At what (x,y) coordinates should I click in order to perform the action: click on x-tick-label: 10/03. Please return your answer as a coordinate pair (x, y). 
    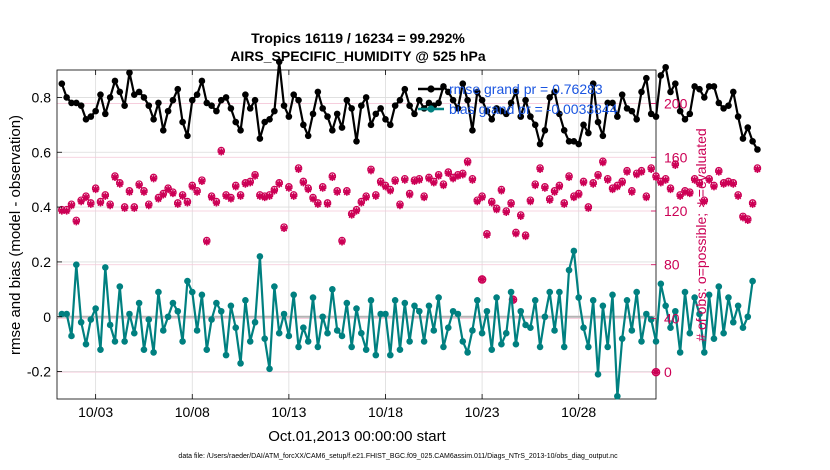
    Looking at the image, I should click on (95, 412).